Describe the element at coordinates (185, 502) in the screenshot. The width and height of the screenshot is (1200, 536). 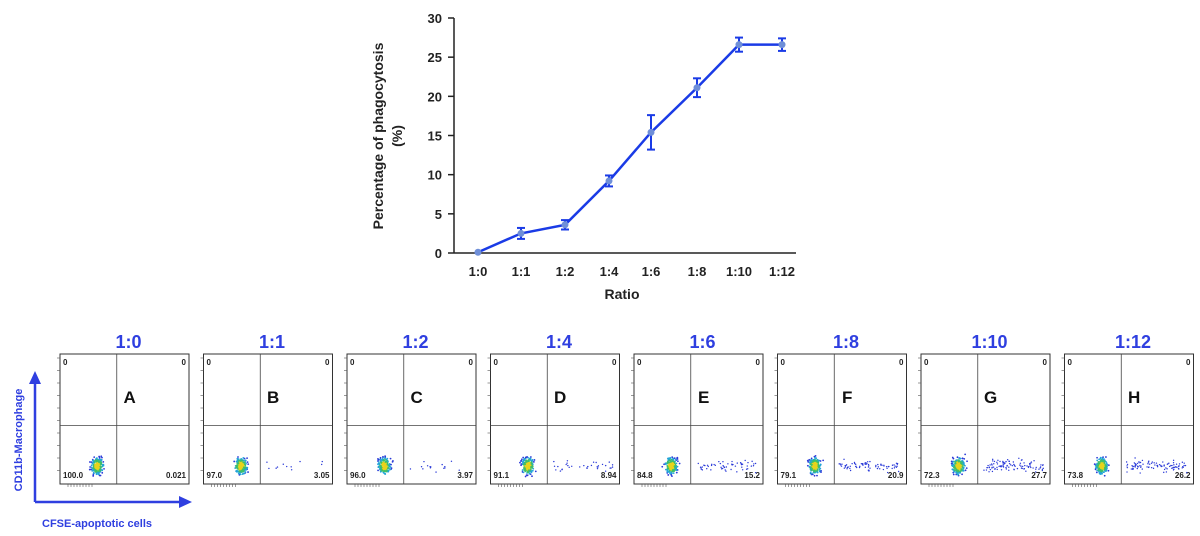
I see `right-arrowhead-icon` at that location.